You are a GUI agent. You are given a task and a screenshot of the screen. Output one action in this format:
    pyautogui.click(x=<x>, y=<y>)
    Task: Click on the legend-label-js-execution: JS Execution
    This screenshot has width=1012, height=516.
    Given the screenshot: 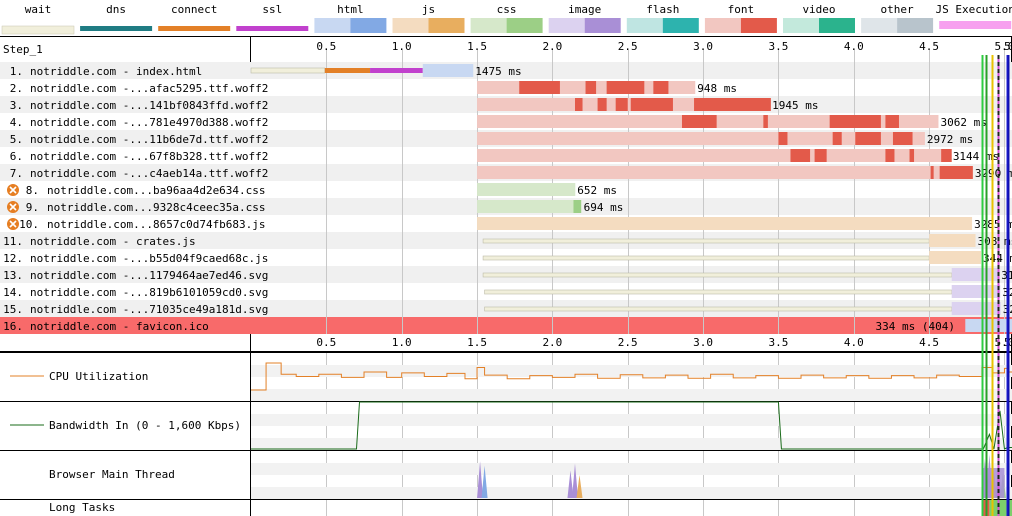 What is the action you would take?
    pyautogui.click(x=973, y=9)
    